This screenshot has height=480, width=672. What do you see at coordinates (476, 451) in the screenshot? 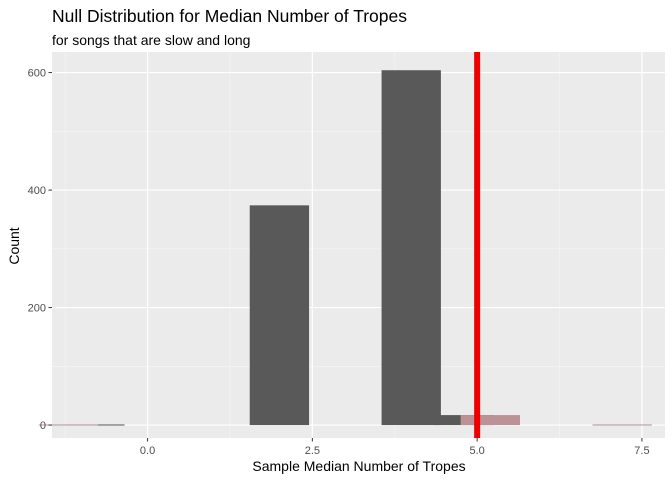
I see `x-tick-label: 5.0` at bounding box center [476, 451].